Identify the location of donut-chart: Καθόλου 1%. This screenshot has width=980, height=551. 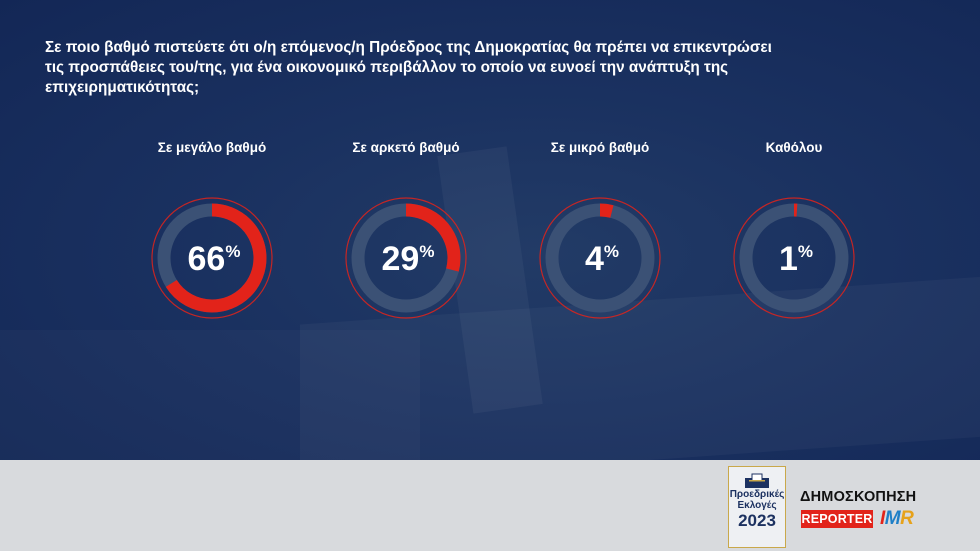
(794, 233).